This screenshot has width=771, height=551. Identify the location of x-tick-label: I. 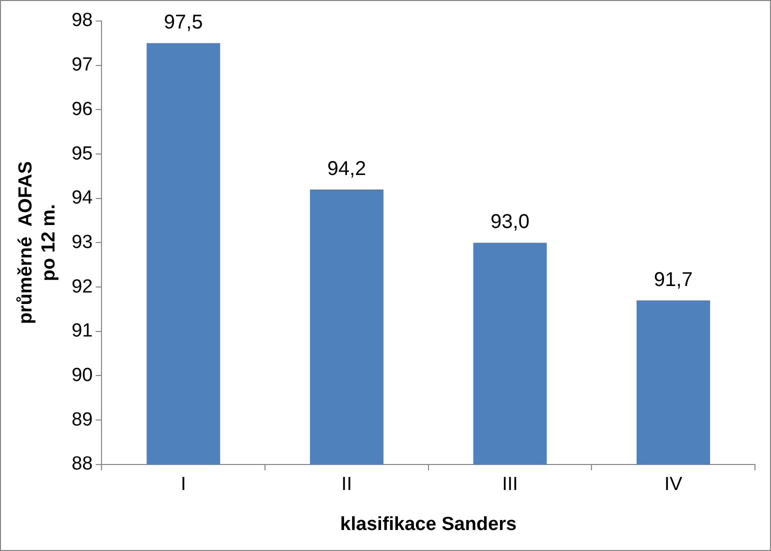
(183, 485).